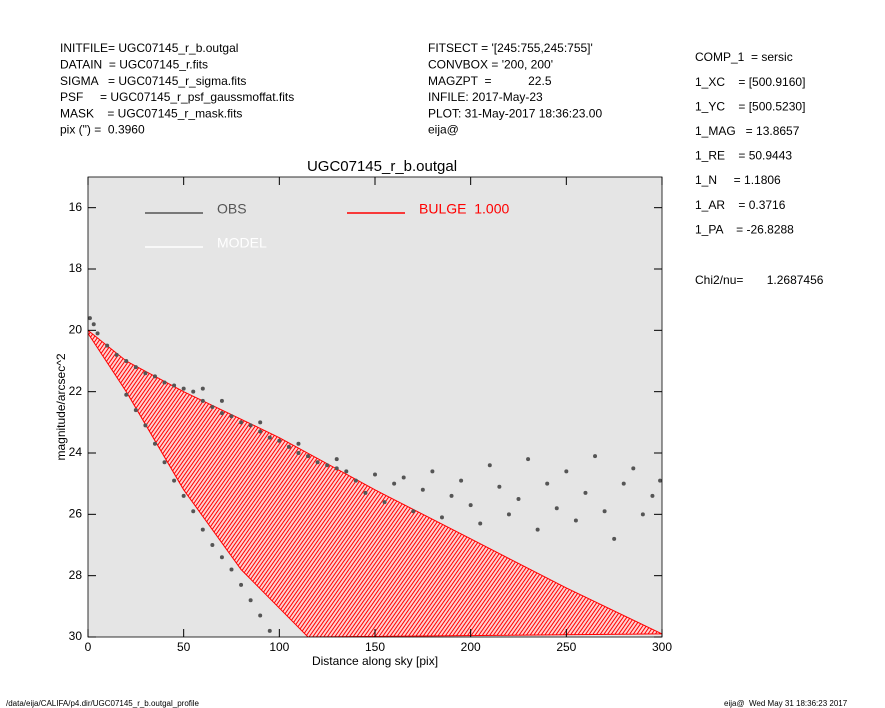 The width and height of the screenshot is (885, 708). What do you see at coordinates (740, 205) in the screenshot?
I see `header-right-line: 1_AR = 0.3716` at bounding box center [740, 205].